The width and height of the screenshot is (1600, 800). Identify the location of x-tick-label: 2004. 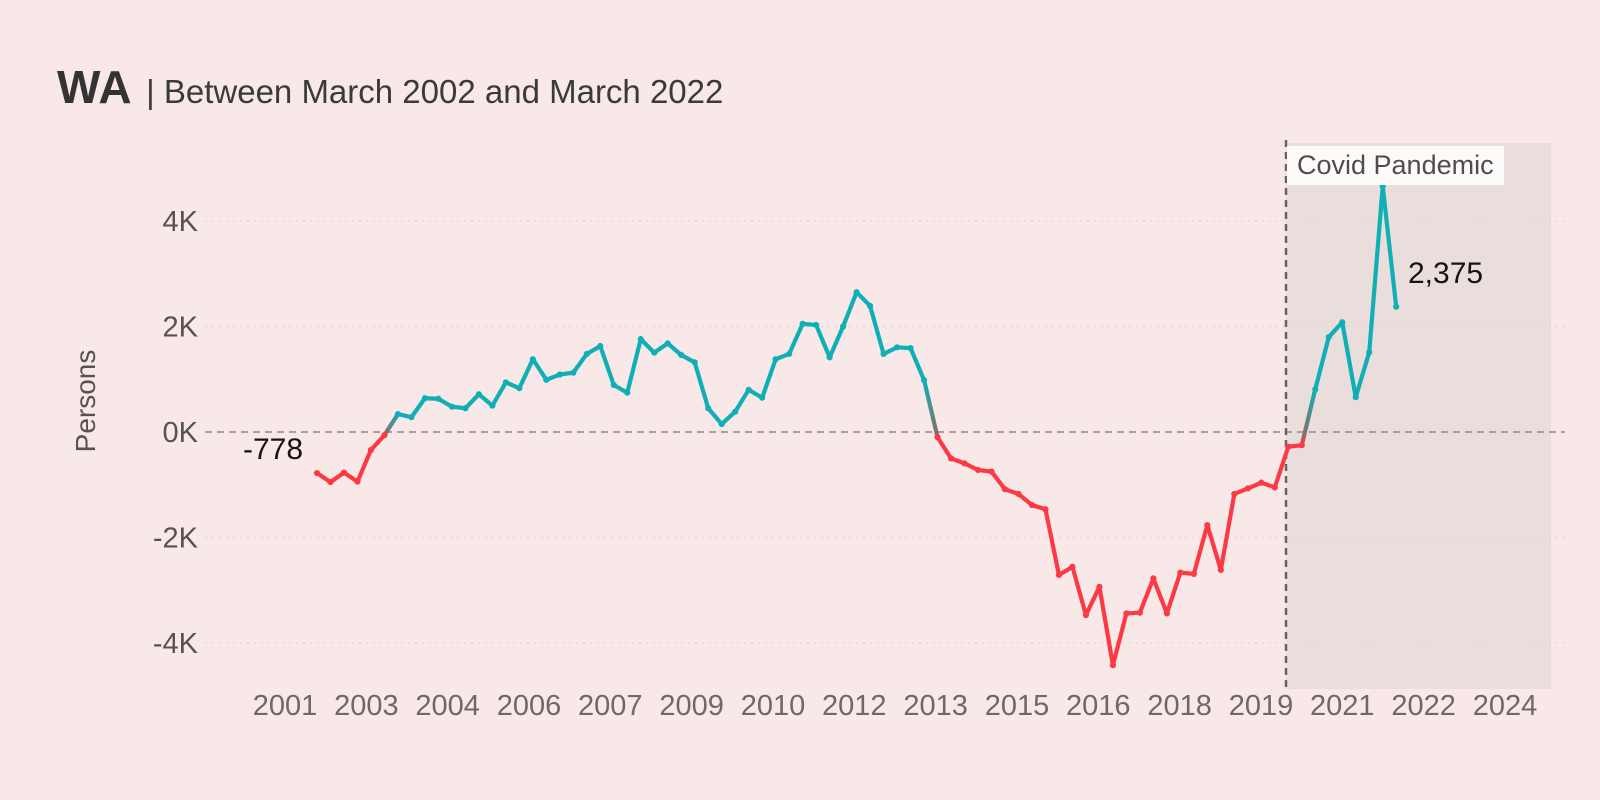
(447, 706).